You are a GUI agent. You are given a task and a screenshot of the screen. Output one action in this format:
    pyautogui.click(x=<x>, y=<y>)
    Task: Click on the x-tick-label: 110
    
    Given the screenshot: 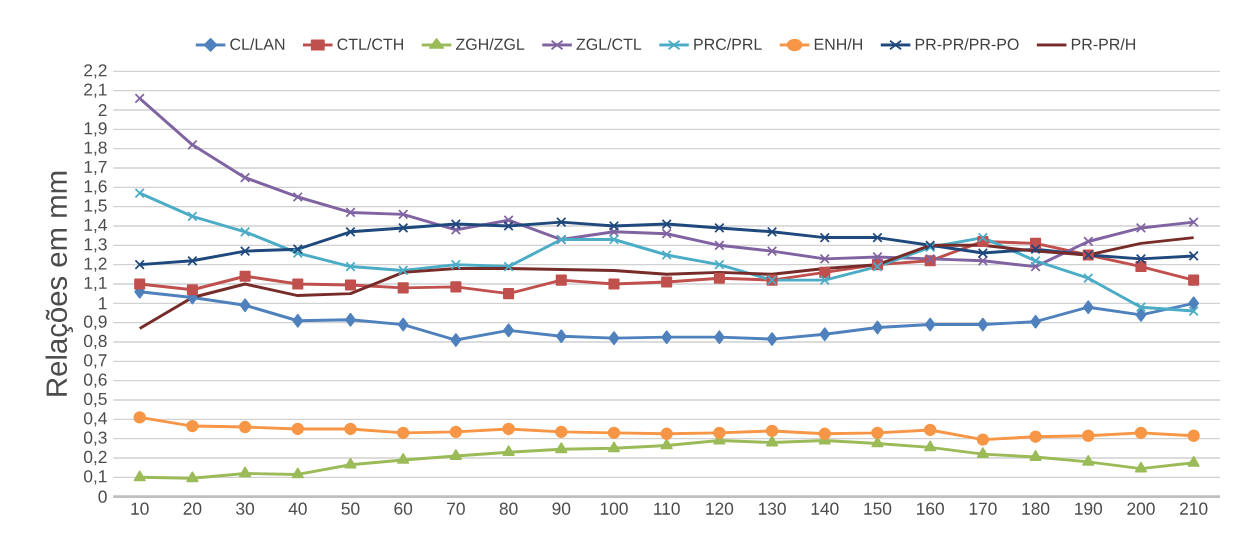 What is the action you would take?
    pyautogui.click(x=667, y=508)
    